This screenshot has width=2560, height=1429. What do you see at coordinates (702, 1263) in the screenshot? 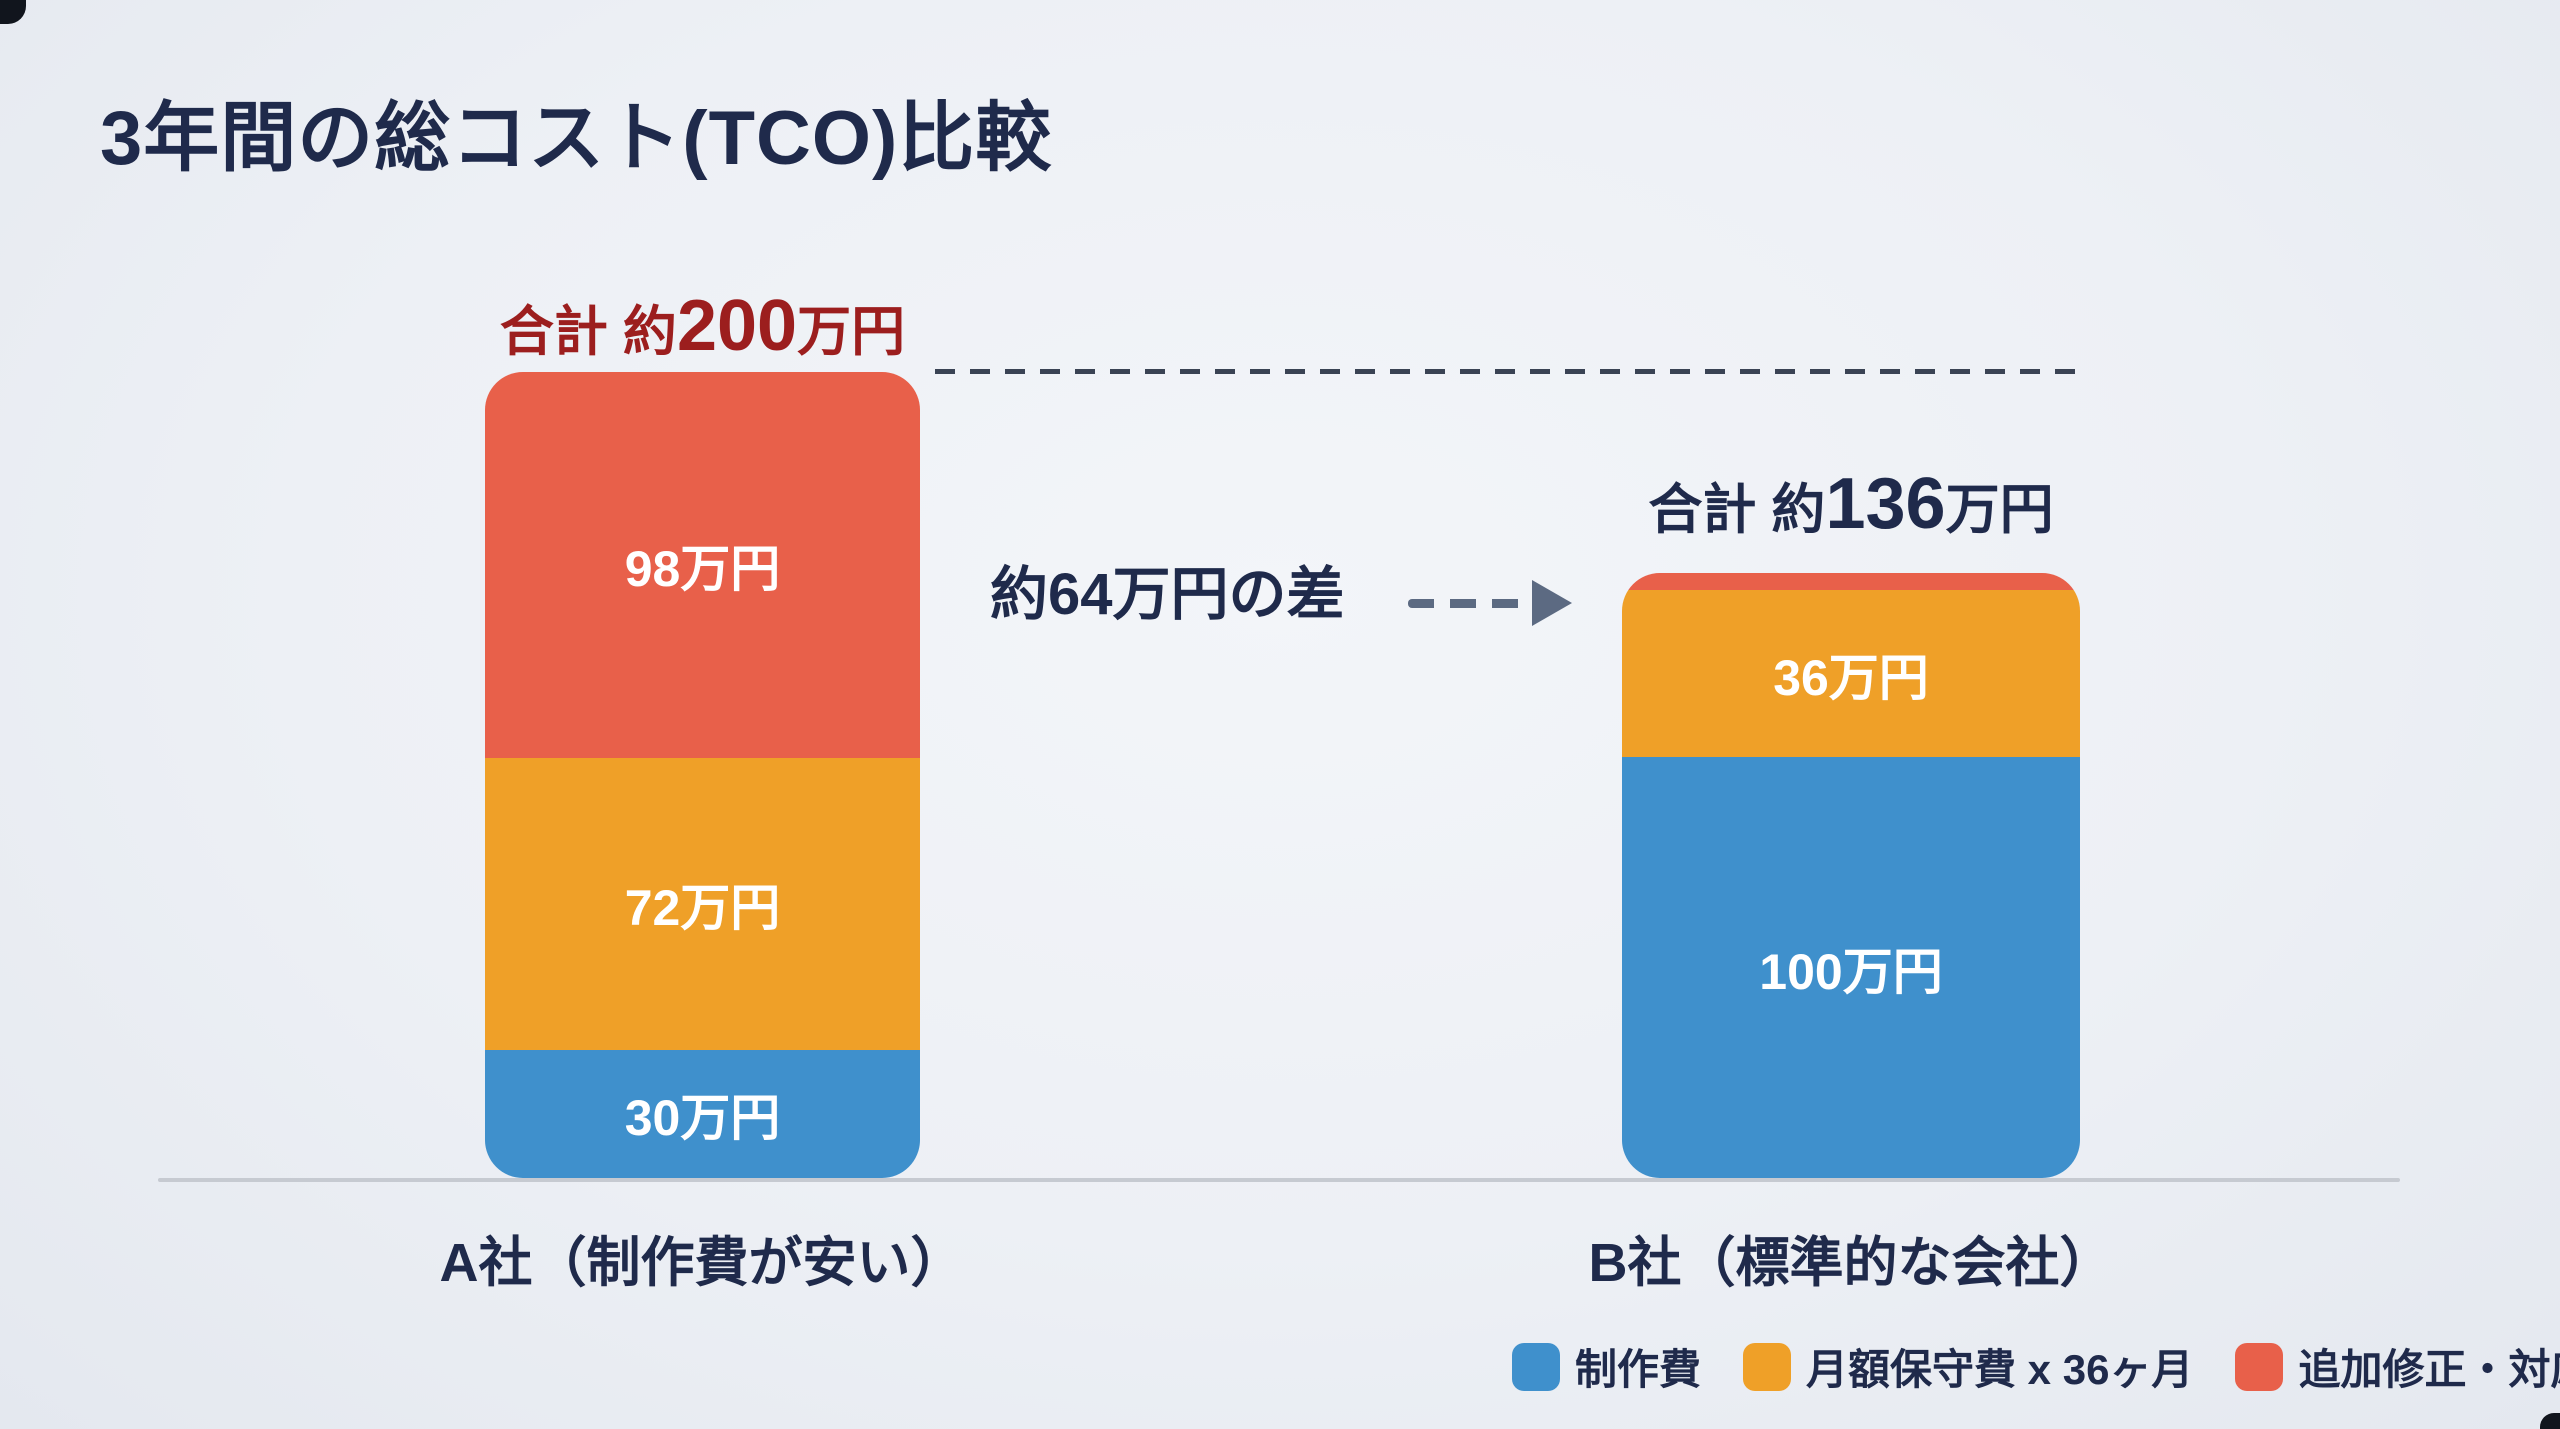
I see `category-label-a: A社（制作費が安い）` at bounding box center [702, 1263].